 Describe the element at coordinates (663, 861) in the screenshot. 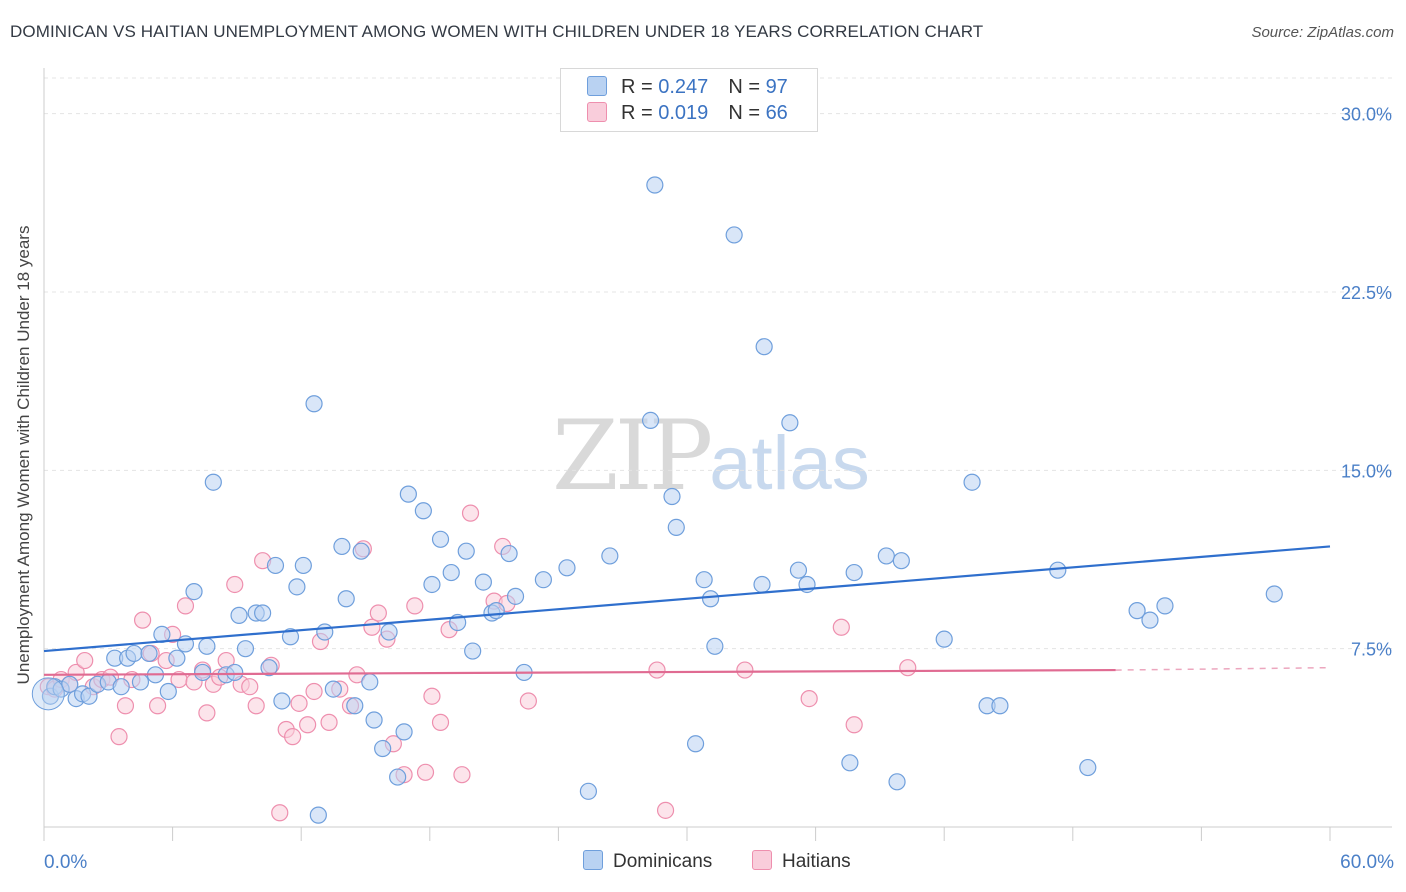

I see `legend-label-dominicans: Dominicans` at that location.